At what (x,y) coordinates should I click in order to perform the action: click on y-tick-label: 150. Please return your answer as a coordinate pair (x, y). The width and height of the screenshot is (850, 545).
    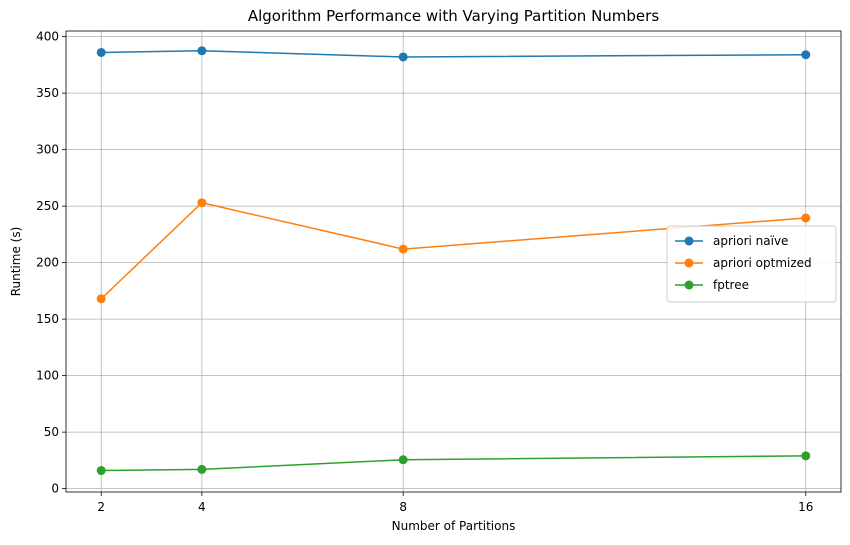
    Looking at the image, I should click on (47, 319).